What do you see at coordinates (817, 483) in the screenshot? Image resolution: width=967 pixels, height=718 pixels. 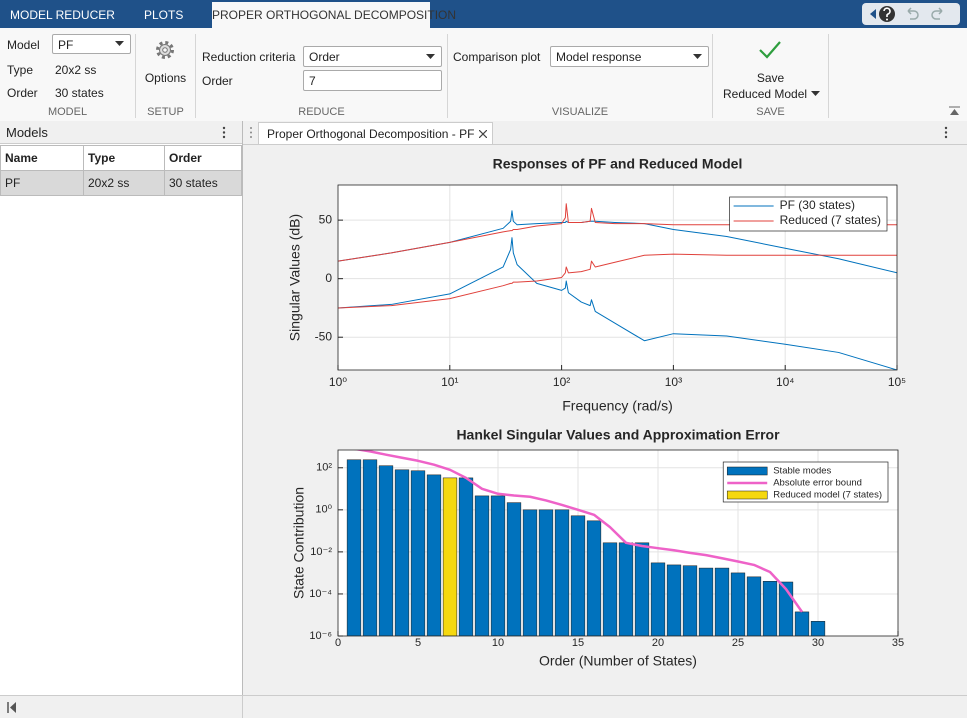 I see `legend-label: Absolute error bound` at bounding box center [817, 483].